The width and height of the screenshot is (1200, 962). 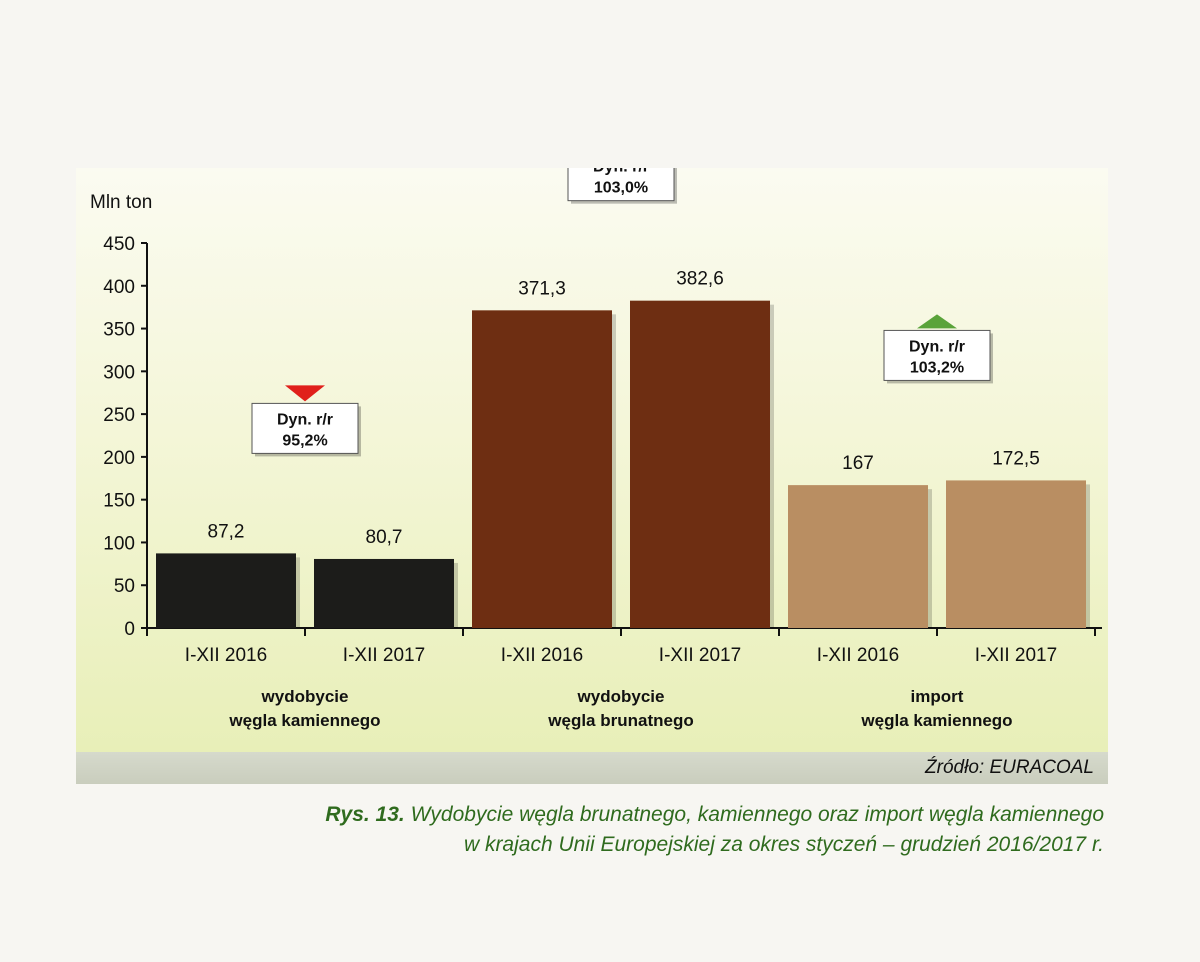 What do you see at coordinates (700, 279) in the screenshot?
I see `bar-value-label: 382,6` at bounding box center [700, 279].